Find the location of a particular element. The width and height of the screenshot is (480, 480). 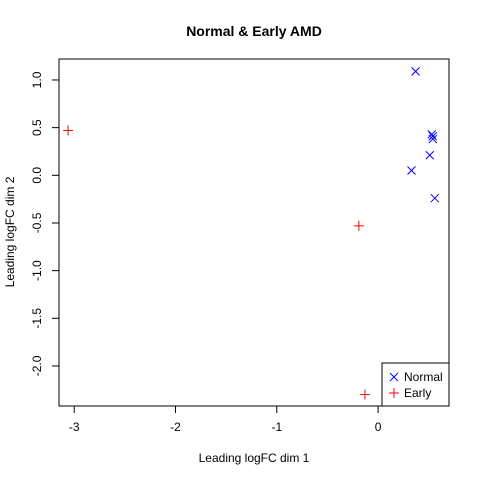

x-tick-label: -3 is located at coordinates (74, 427).